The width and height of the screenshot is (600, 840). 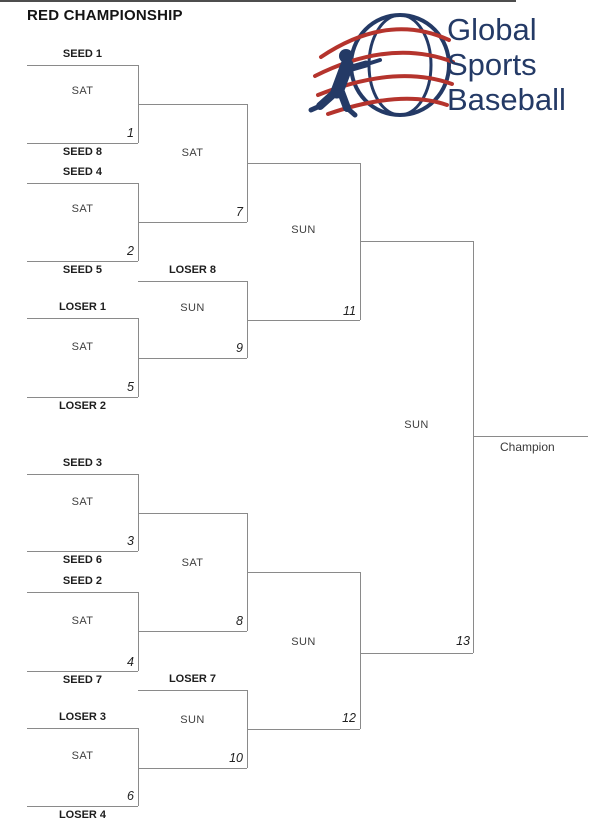 I want to click on baseball-globe-logo-icon, so click(x=381, y=65).